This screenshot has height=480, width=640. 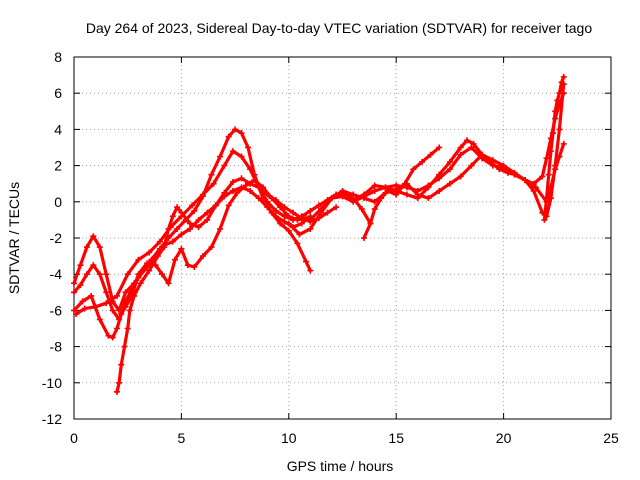 I want to click on y-axis-label: SDTVAR / TECUs, so click(x=14, y=238).